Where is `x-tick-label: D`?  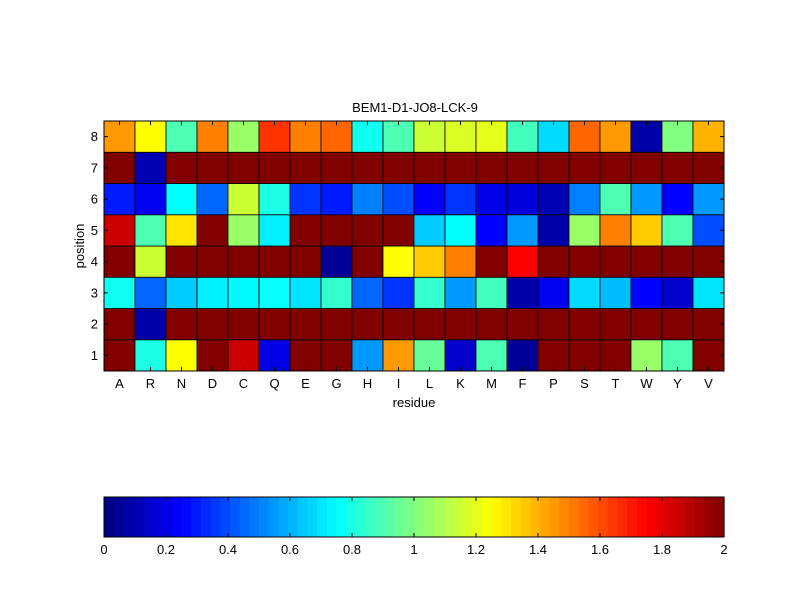 x-tick-label: D is located at coordinates (212, 383).